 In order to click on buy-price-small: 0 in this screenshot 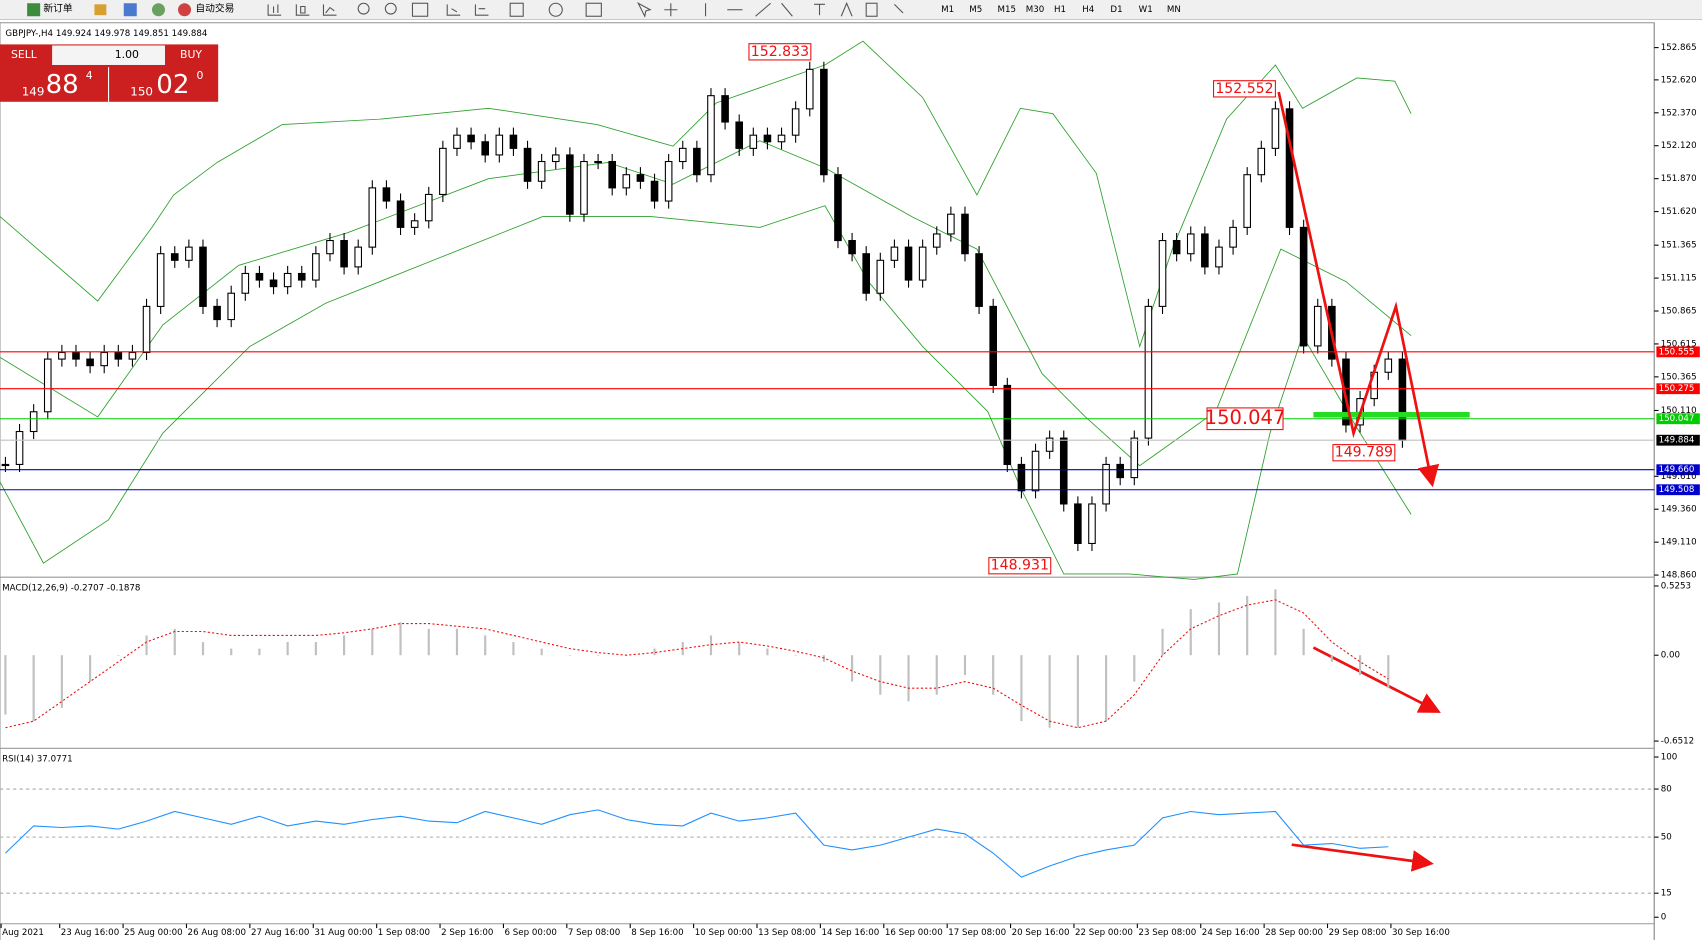, I will do `click(199, 75)`.